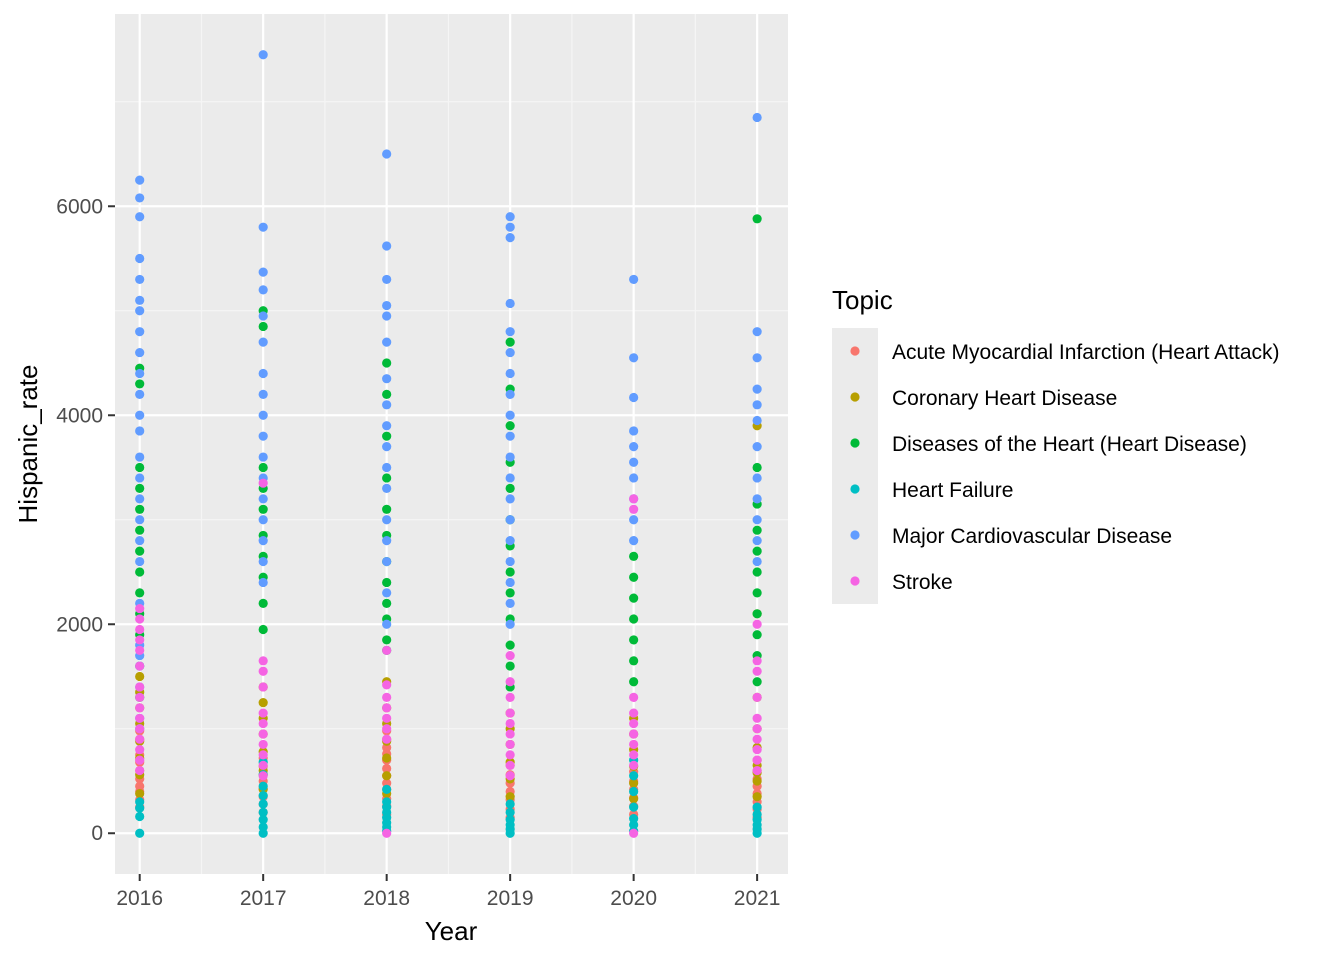 The height and width of the screenshot is (960, 1344). What do you see at coordinates (510, 898) in the screenshot?
I see `x-tick-label: 2019` at bounding box center [510, 898].